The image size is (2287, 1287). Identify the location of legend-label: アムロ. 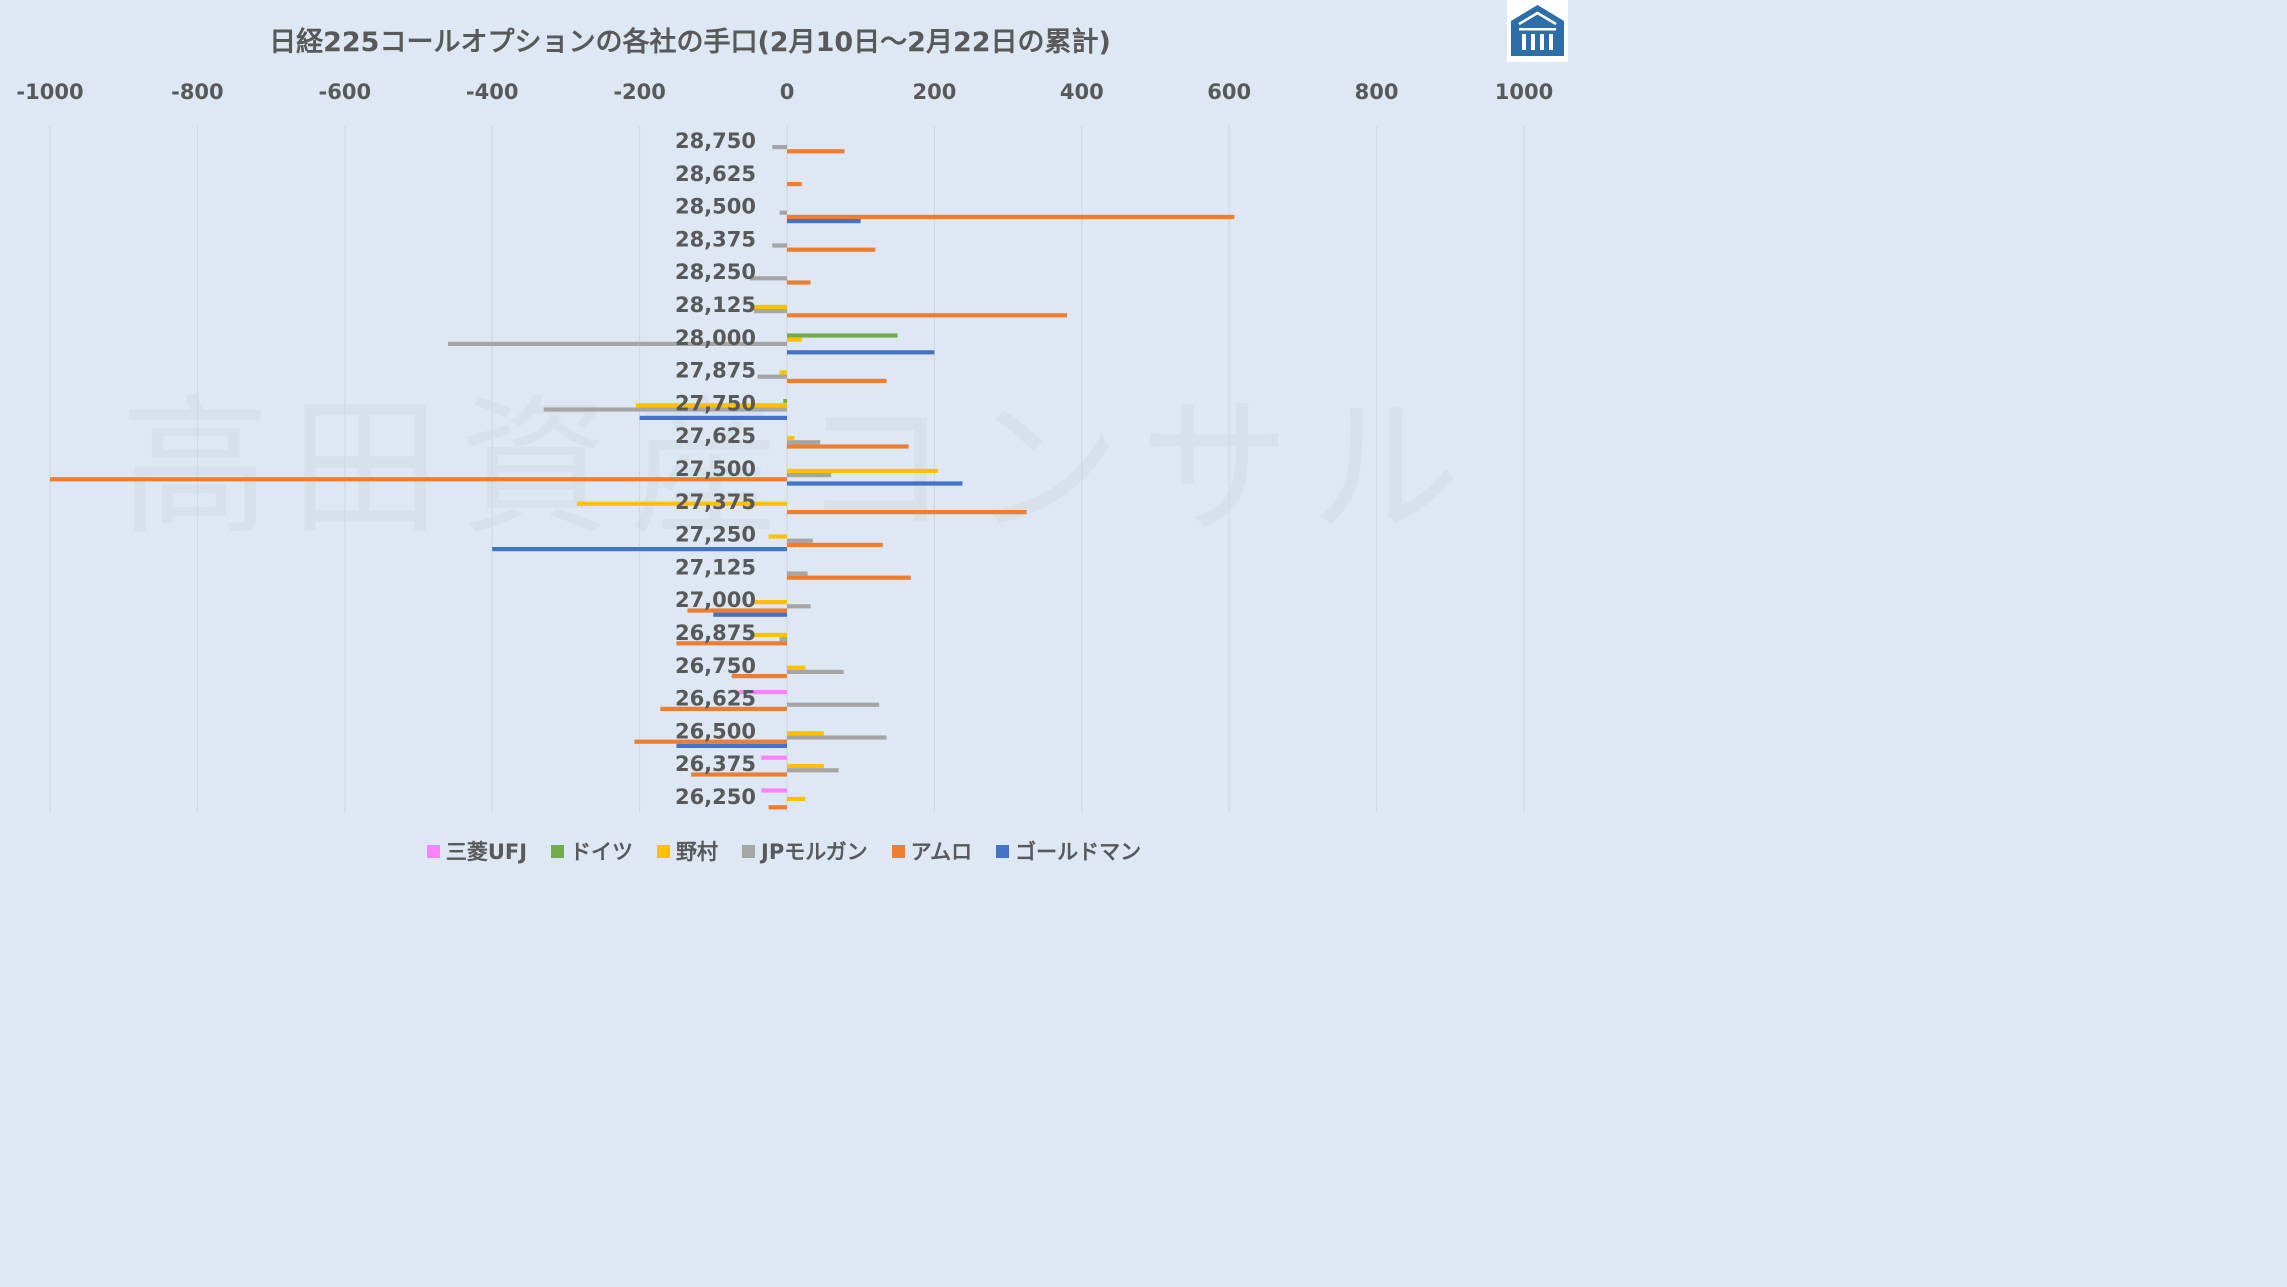
(941, 852).